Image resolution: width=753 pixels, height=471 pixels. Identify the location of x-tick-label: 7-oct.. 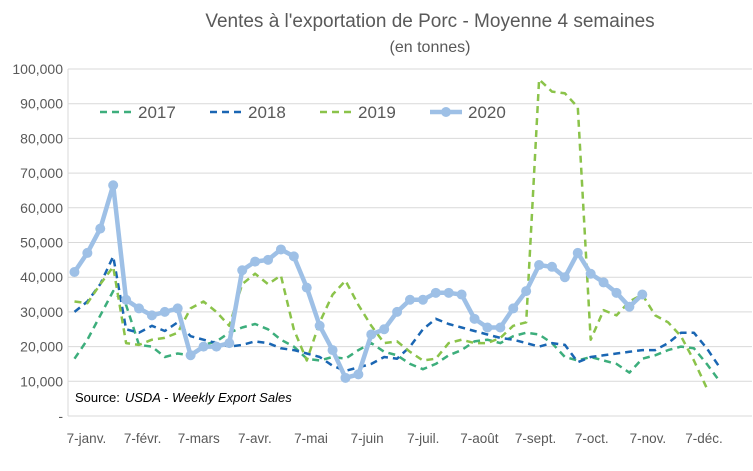
(592, 438).